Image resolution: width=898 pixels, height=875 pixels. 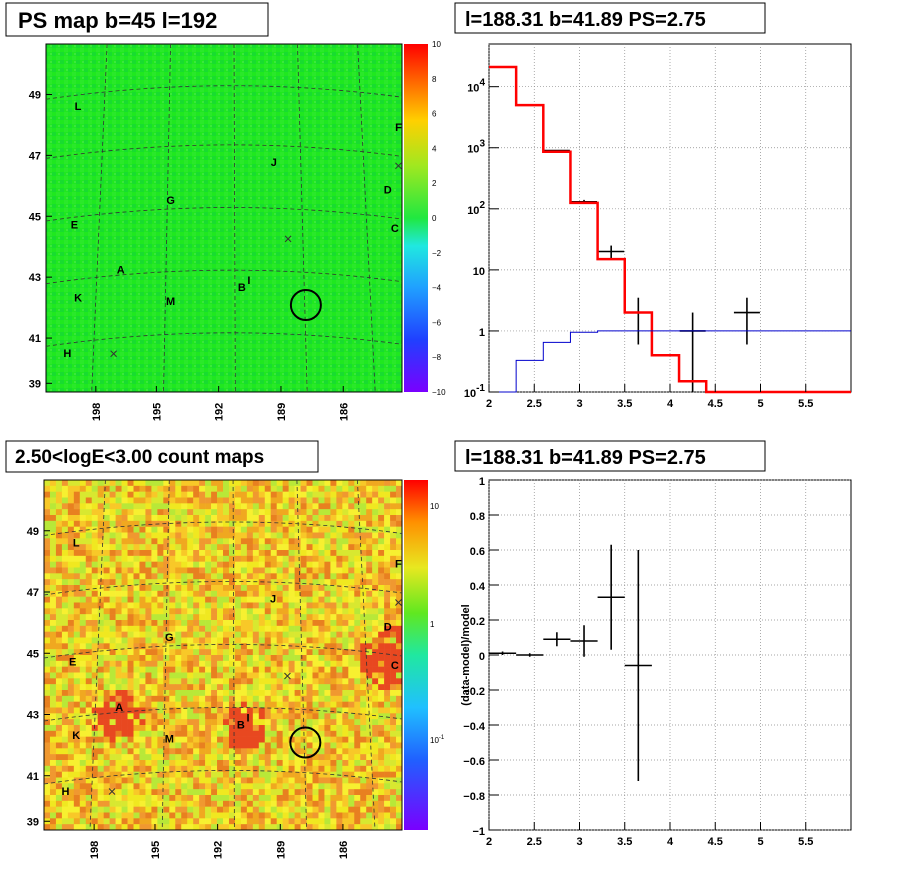 What do you see at coordinates (398, 602) in the screenshot?
I see `count-map-cross-marker` at bounding box center [398, 602].